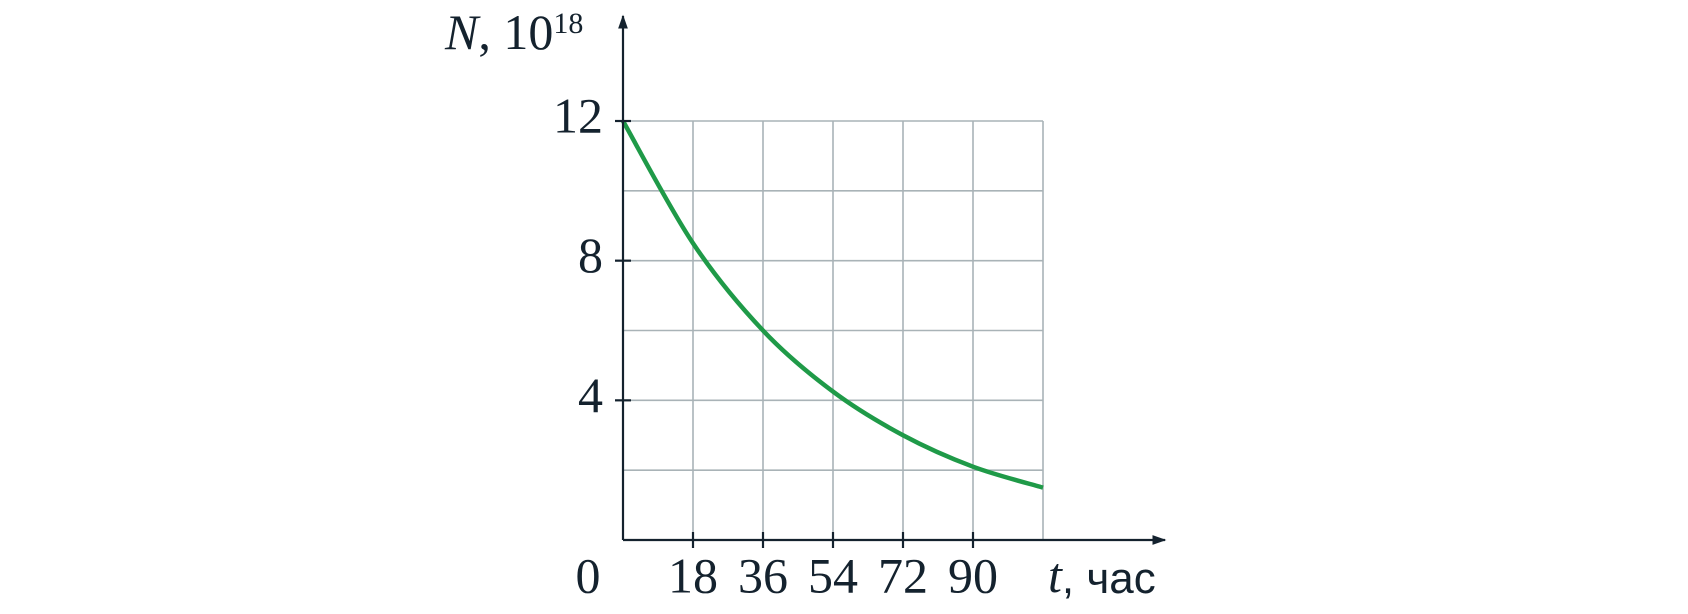 The width and height of the screenshot is (1688, 614). Describe the element at coordinates (462, 32) in the screenshot. I see `y-label-var: N` at that location.